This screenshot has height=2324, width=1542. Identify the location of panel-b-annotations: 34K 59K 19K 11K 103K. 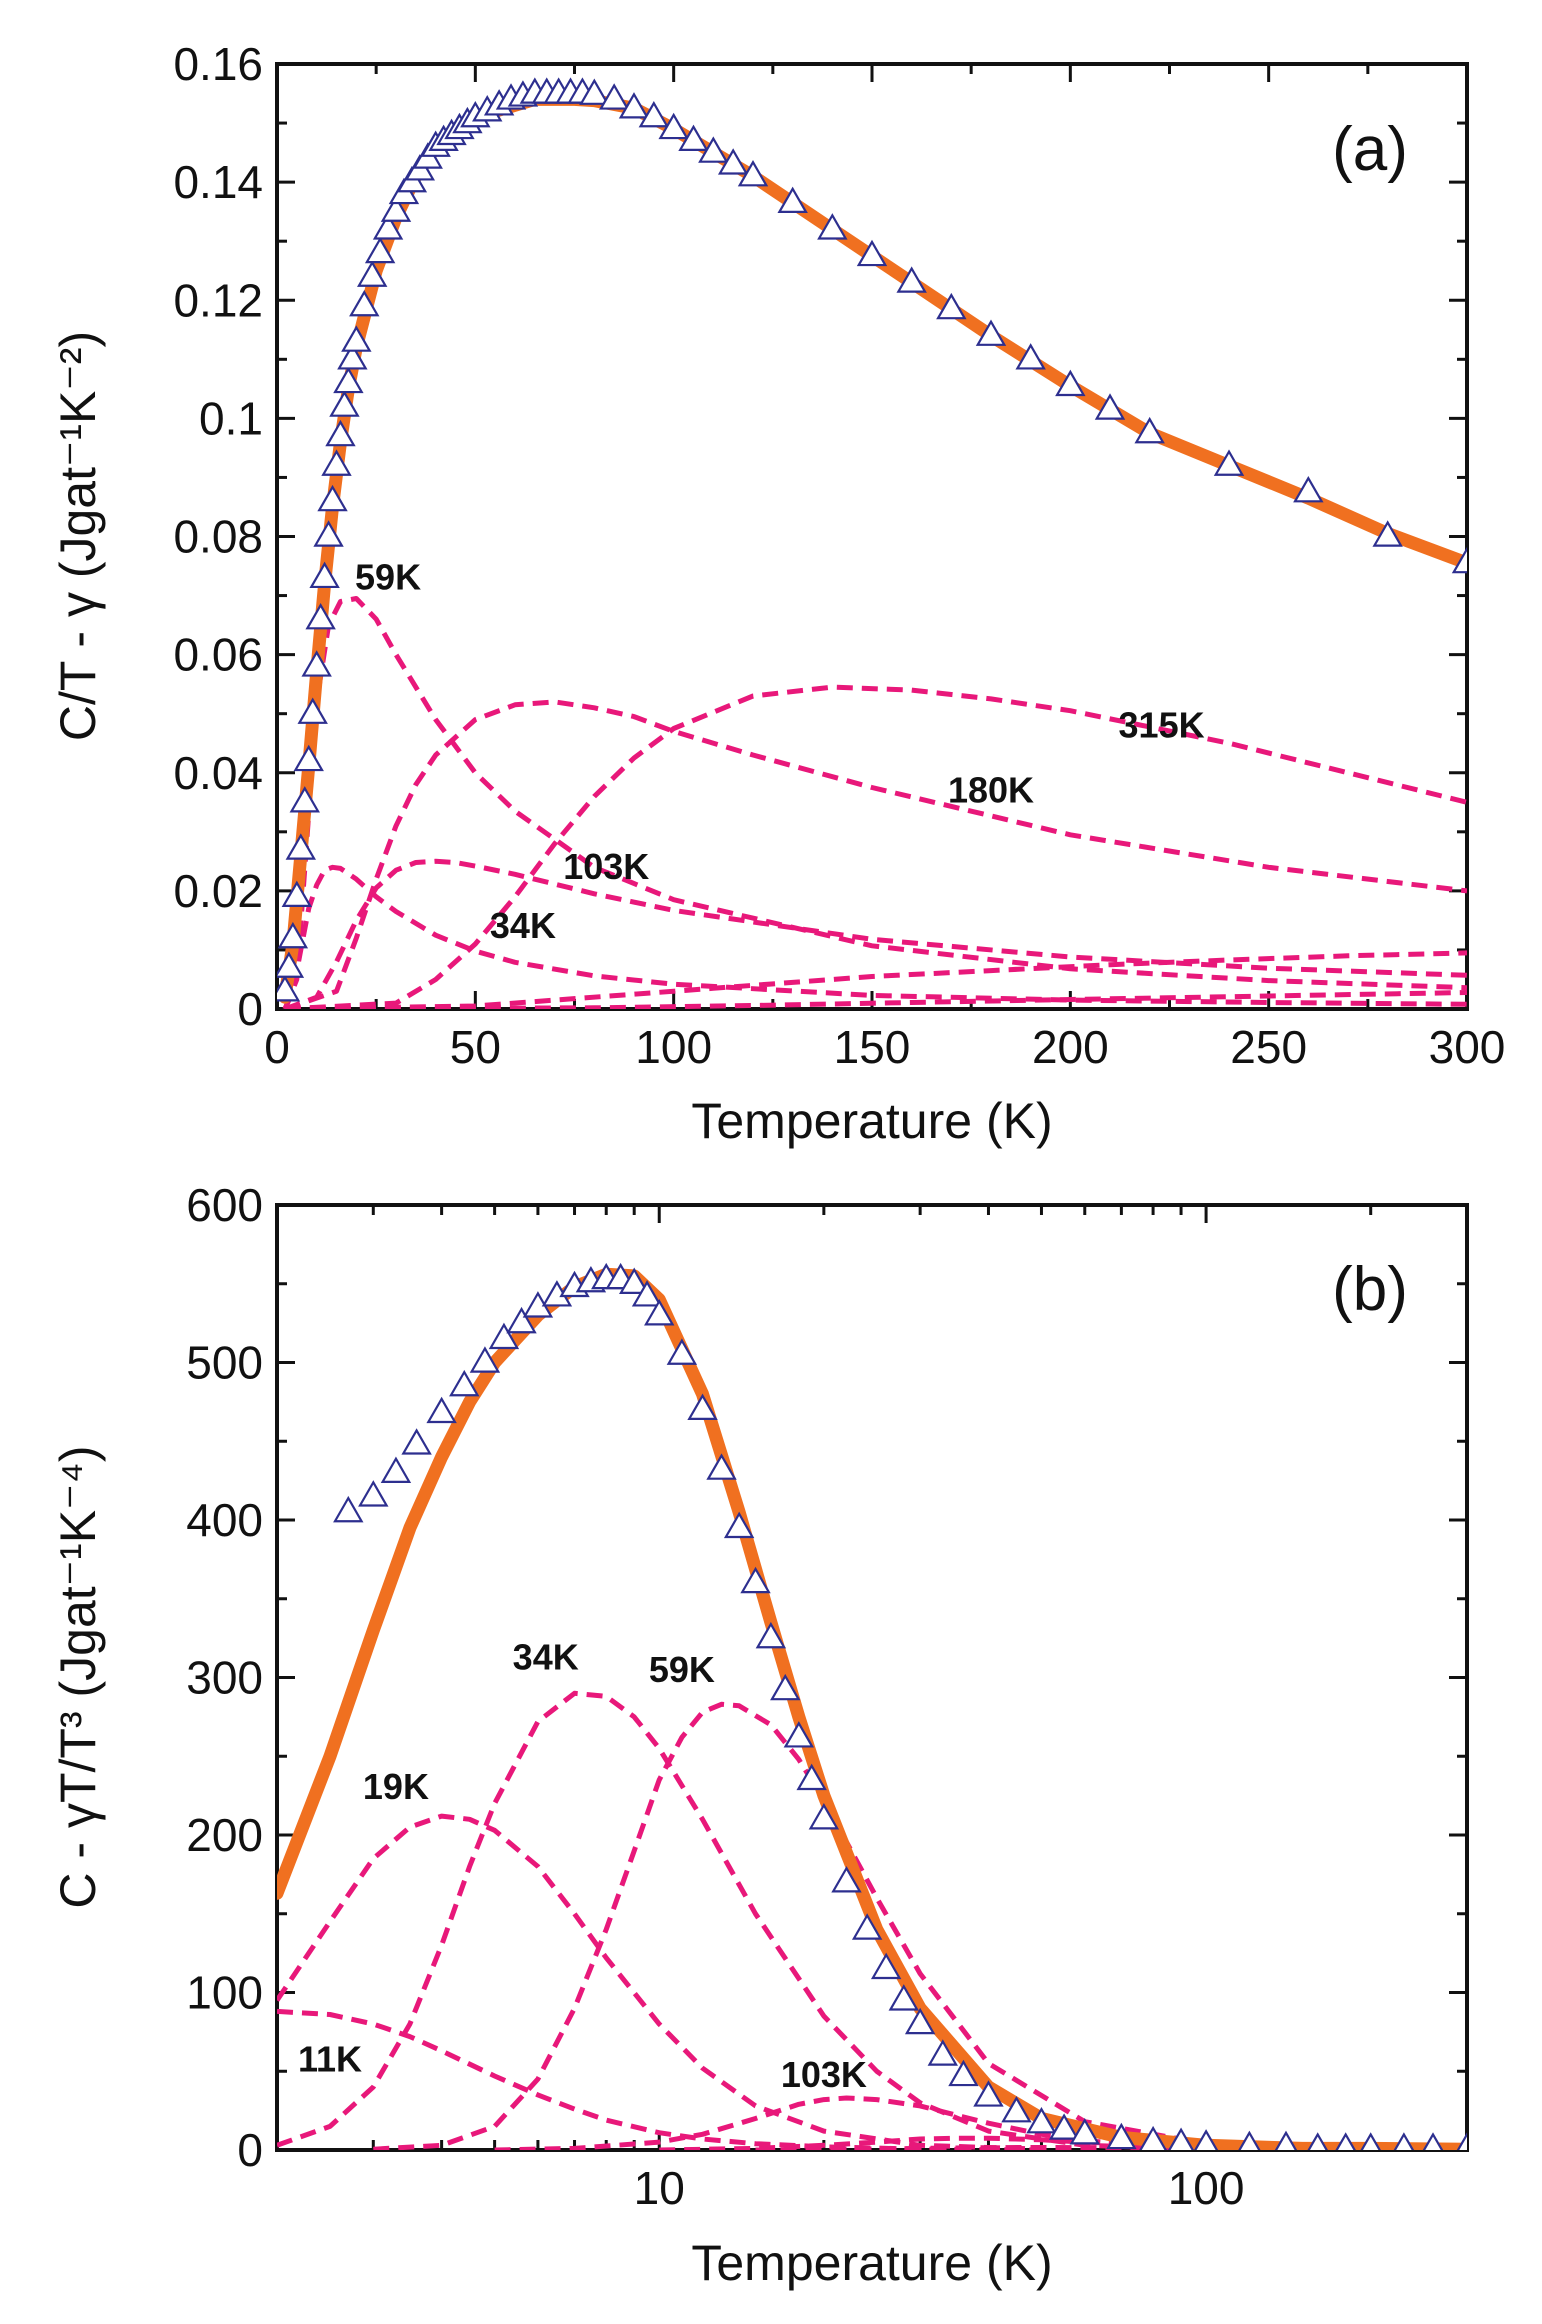
(582, 1866).